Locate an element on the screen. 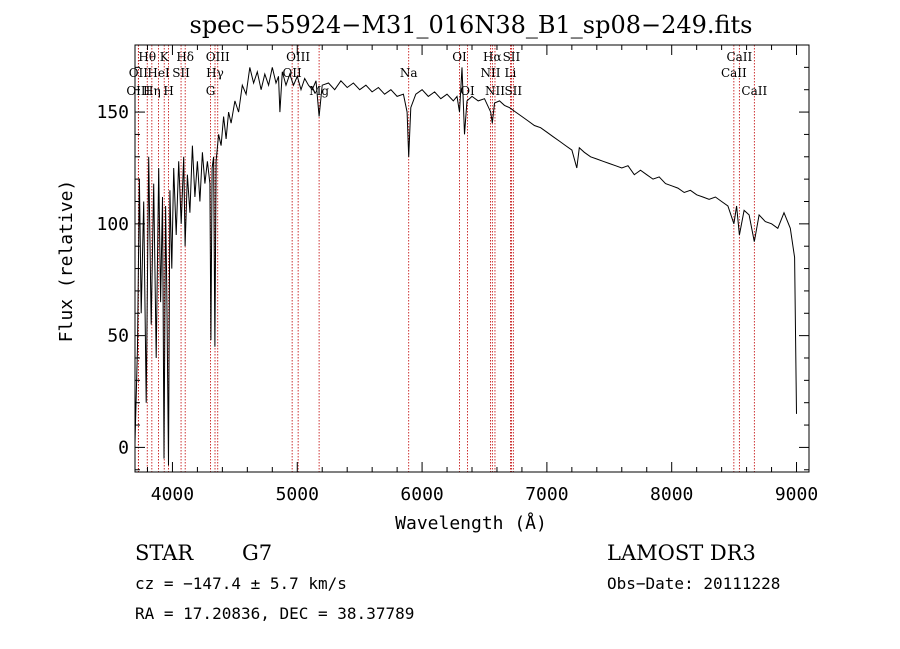 This screenshot has width=900, height=649. spectral-line-label: Na is located at coordinates (409, 73).